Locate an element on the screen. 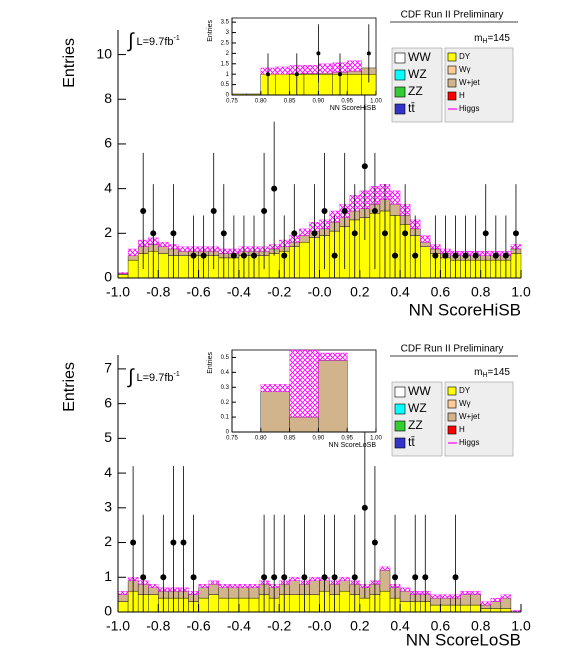  legend-label: tt̄ is located at coordinates (411, 442).